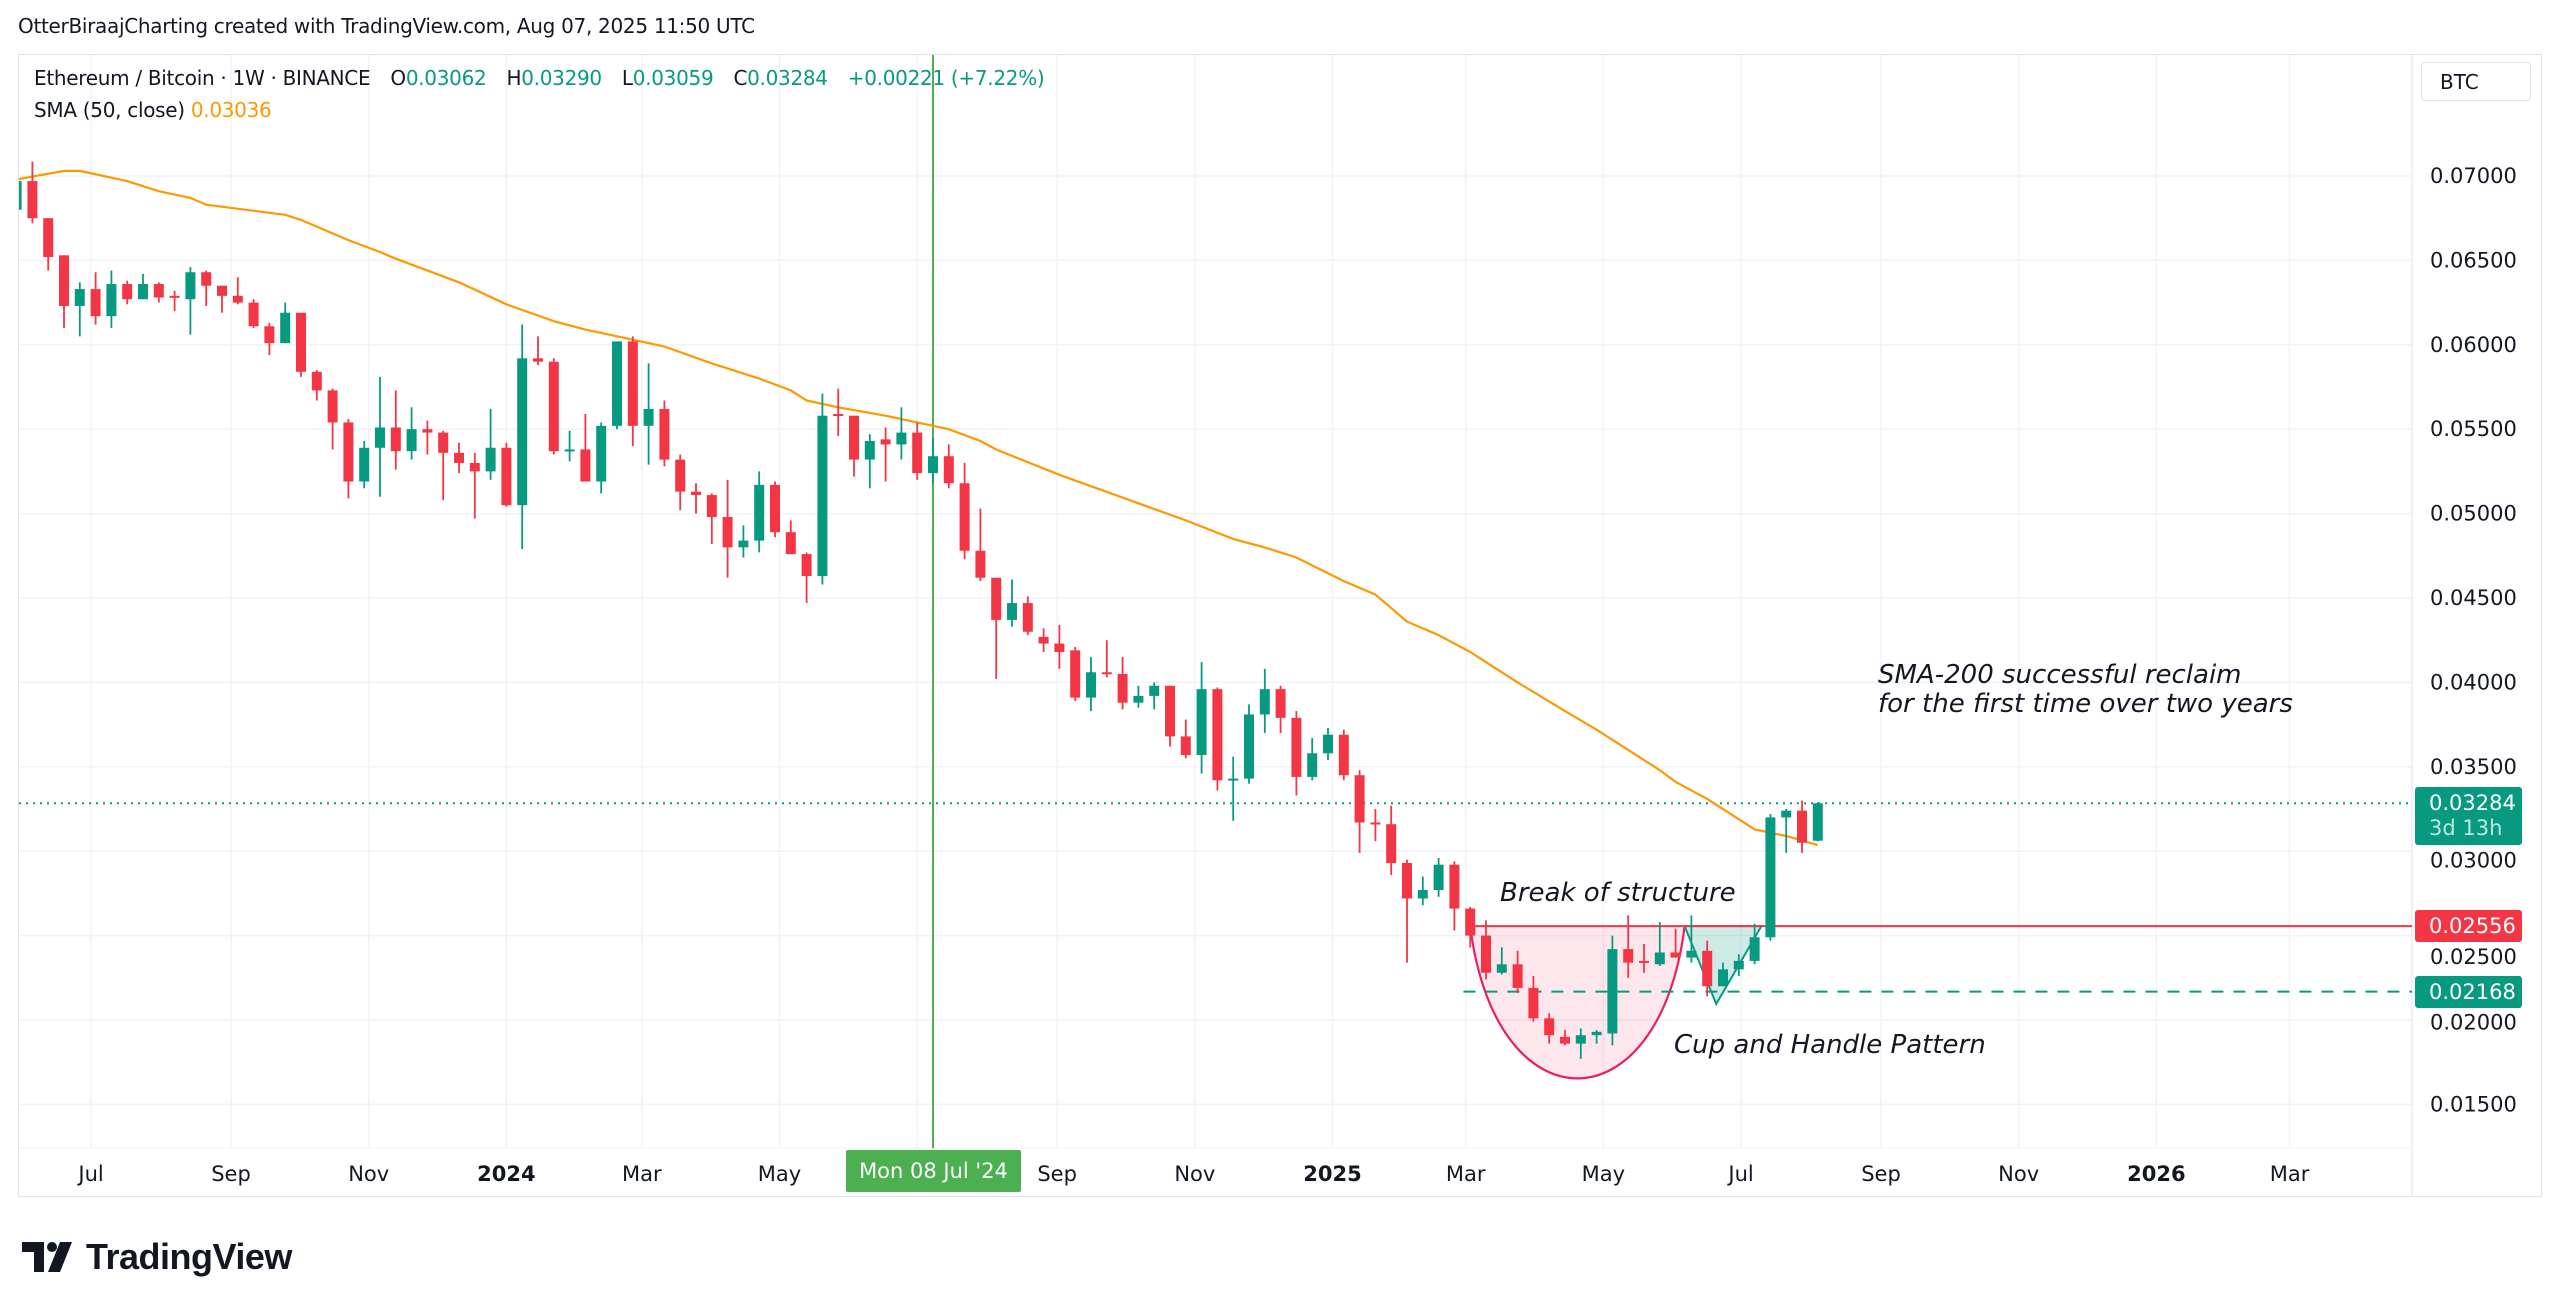 This screenshot has height=1313, width=2560. What do you see at coordinates (673, 78) in the screenshot?
I see `low-value: 0.03059` at bounding box center [673, 78].